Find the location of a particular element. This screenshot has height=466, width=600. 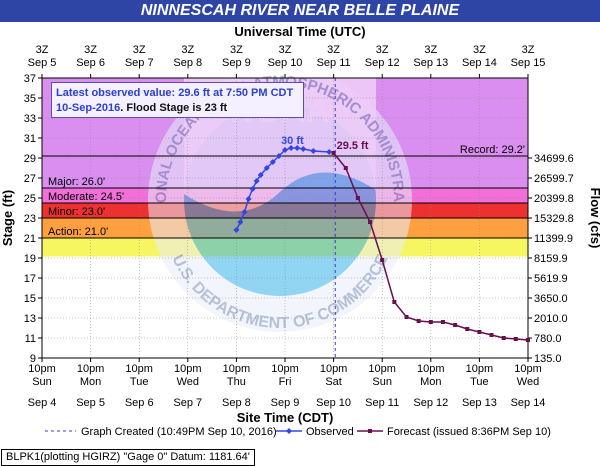

time-tick-weekday: Mon is located at coordinates (430, 382).